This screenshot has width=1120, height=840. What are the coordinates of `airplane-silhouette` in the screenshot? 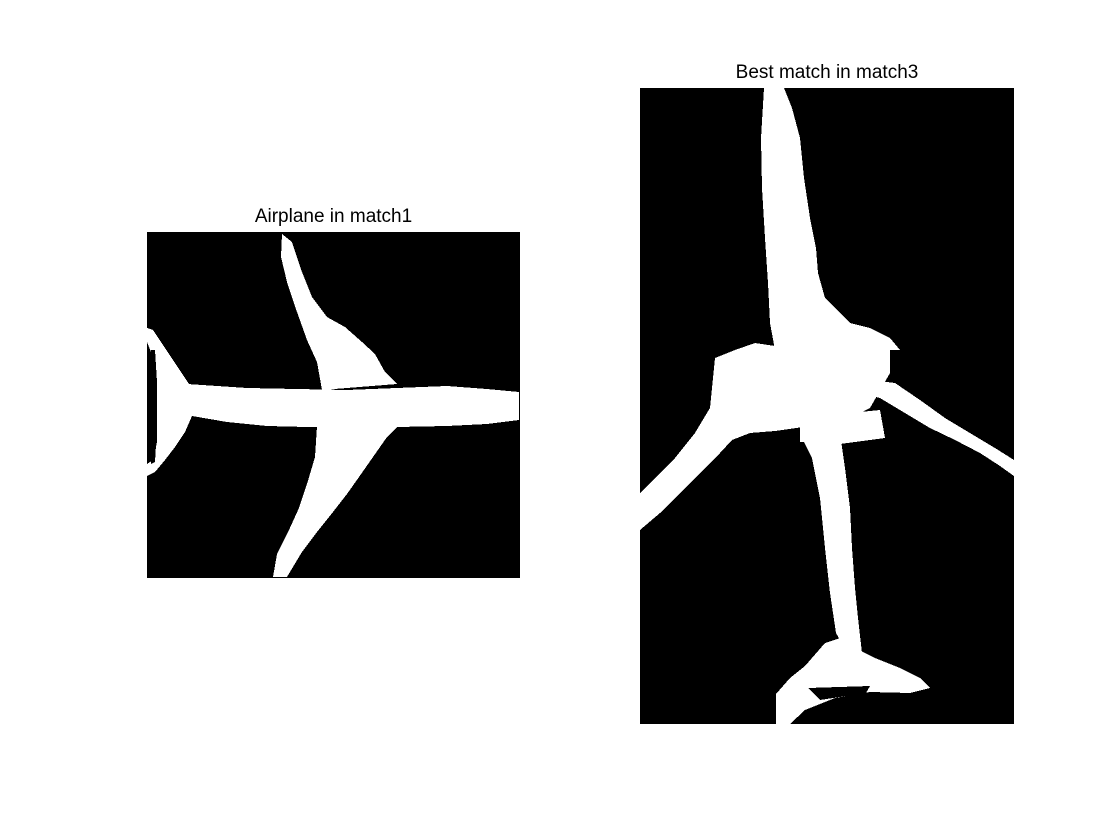 It's located at (333, 405).